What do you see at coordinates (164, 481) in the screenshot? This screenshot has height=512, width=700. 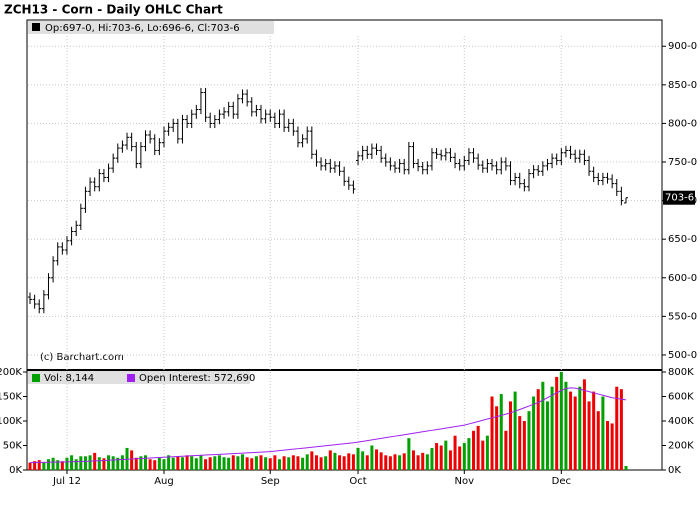 I see `x-tick-label: Aug` at bounding box center [164, 481].